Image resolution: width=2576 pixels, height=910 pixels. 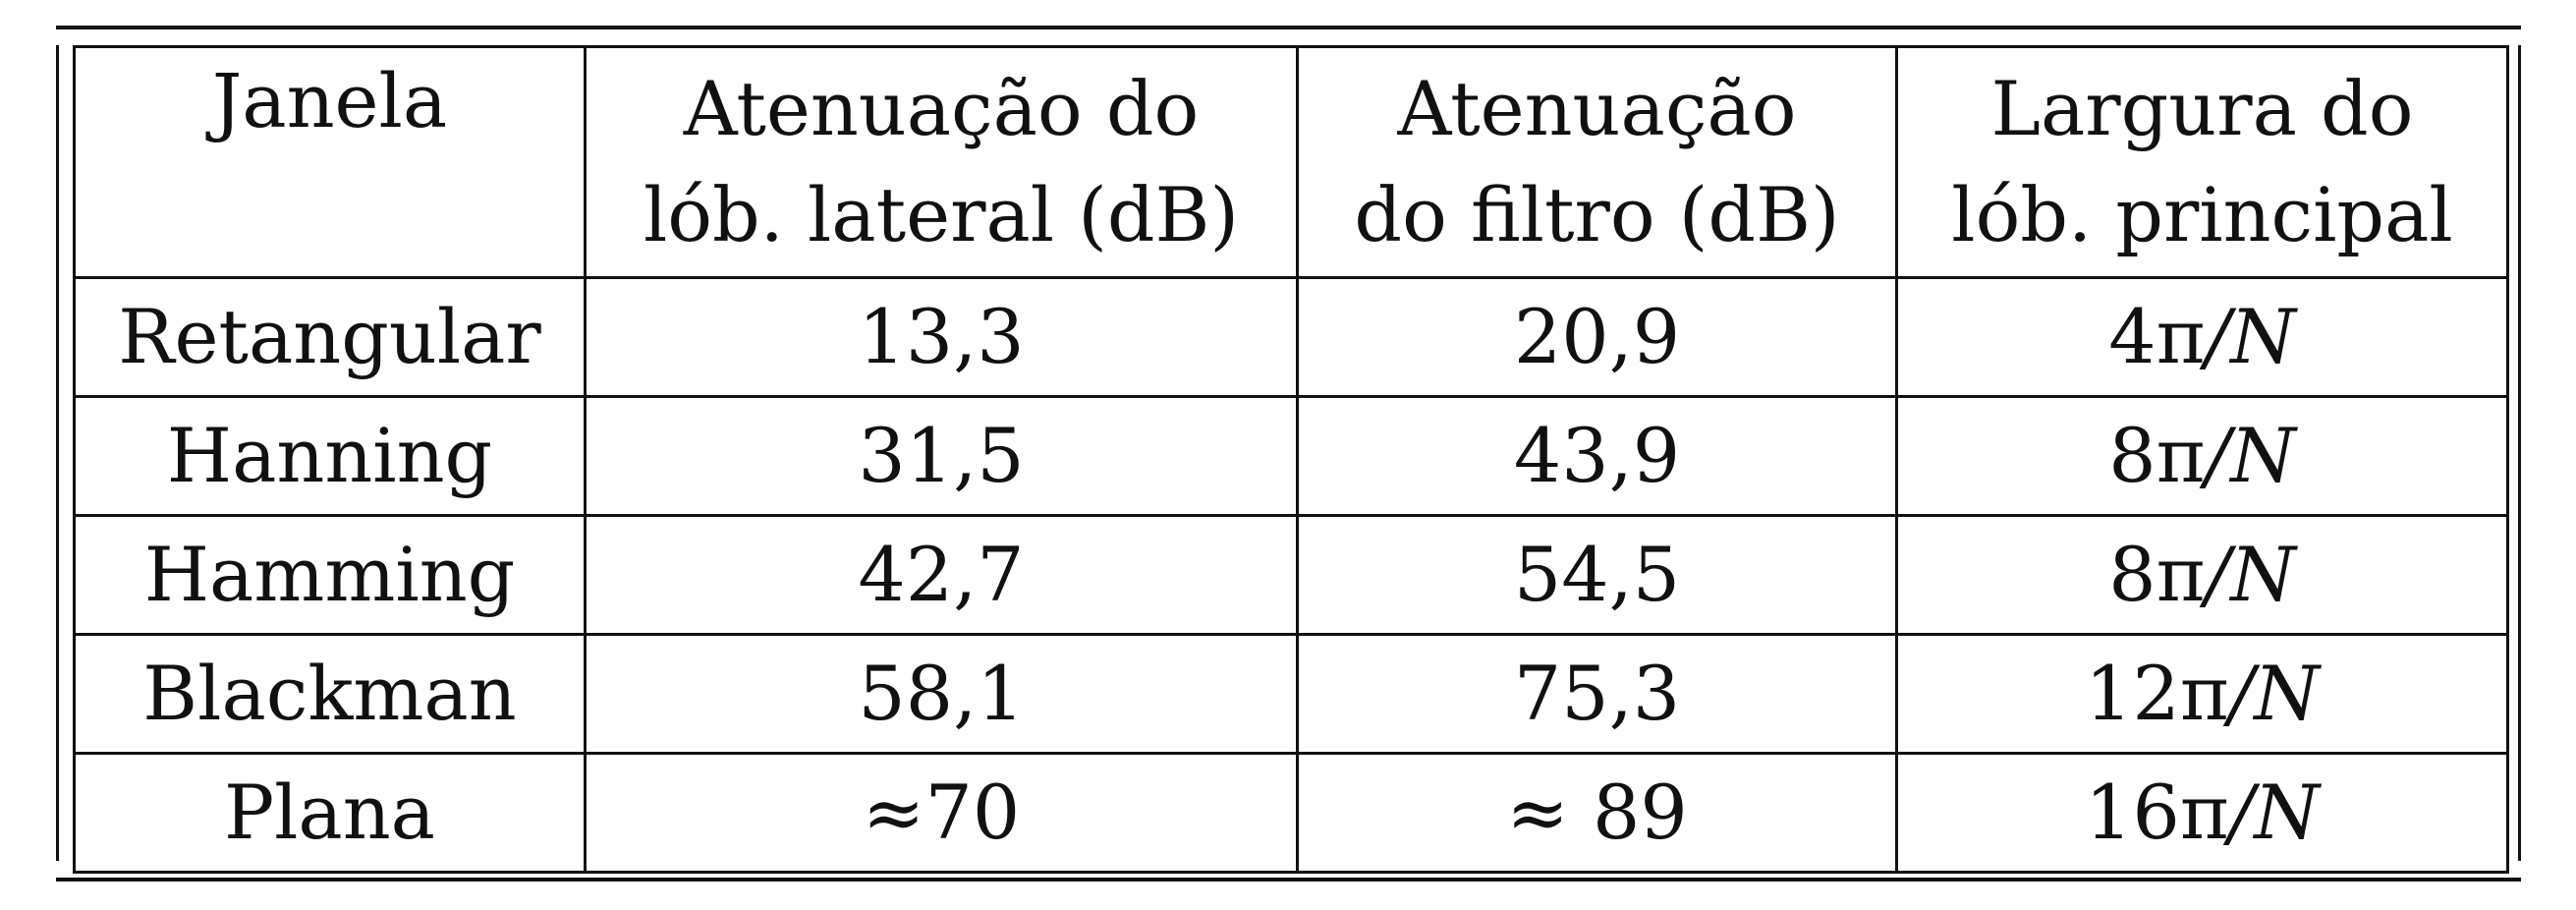 I want to click on header-largura-line2: lób. principal, so click(x=2202, y=214).